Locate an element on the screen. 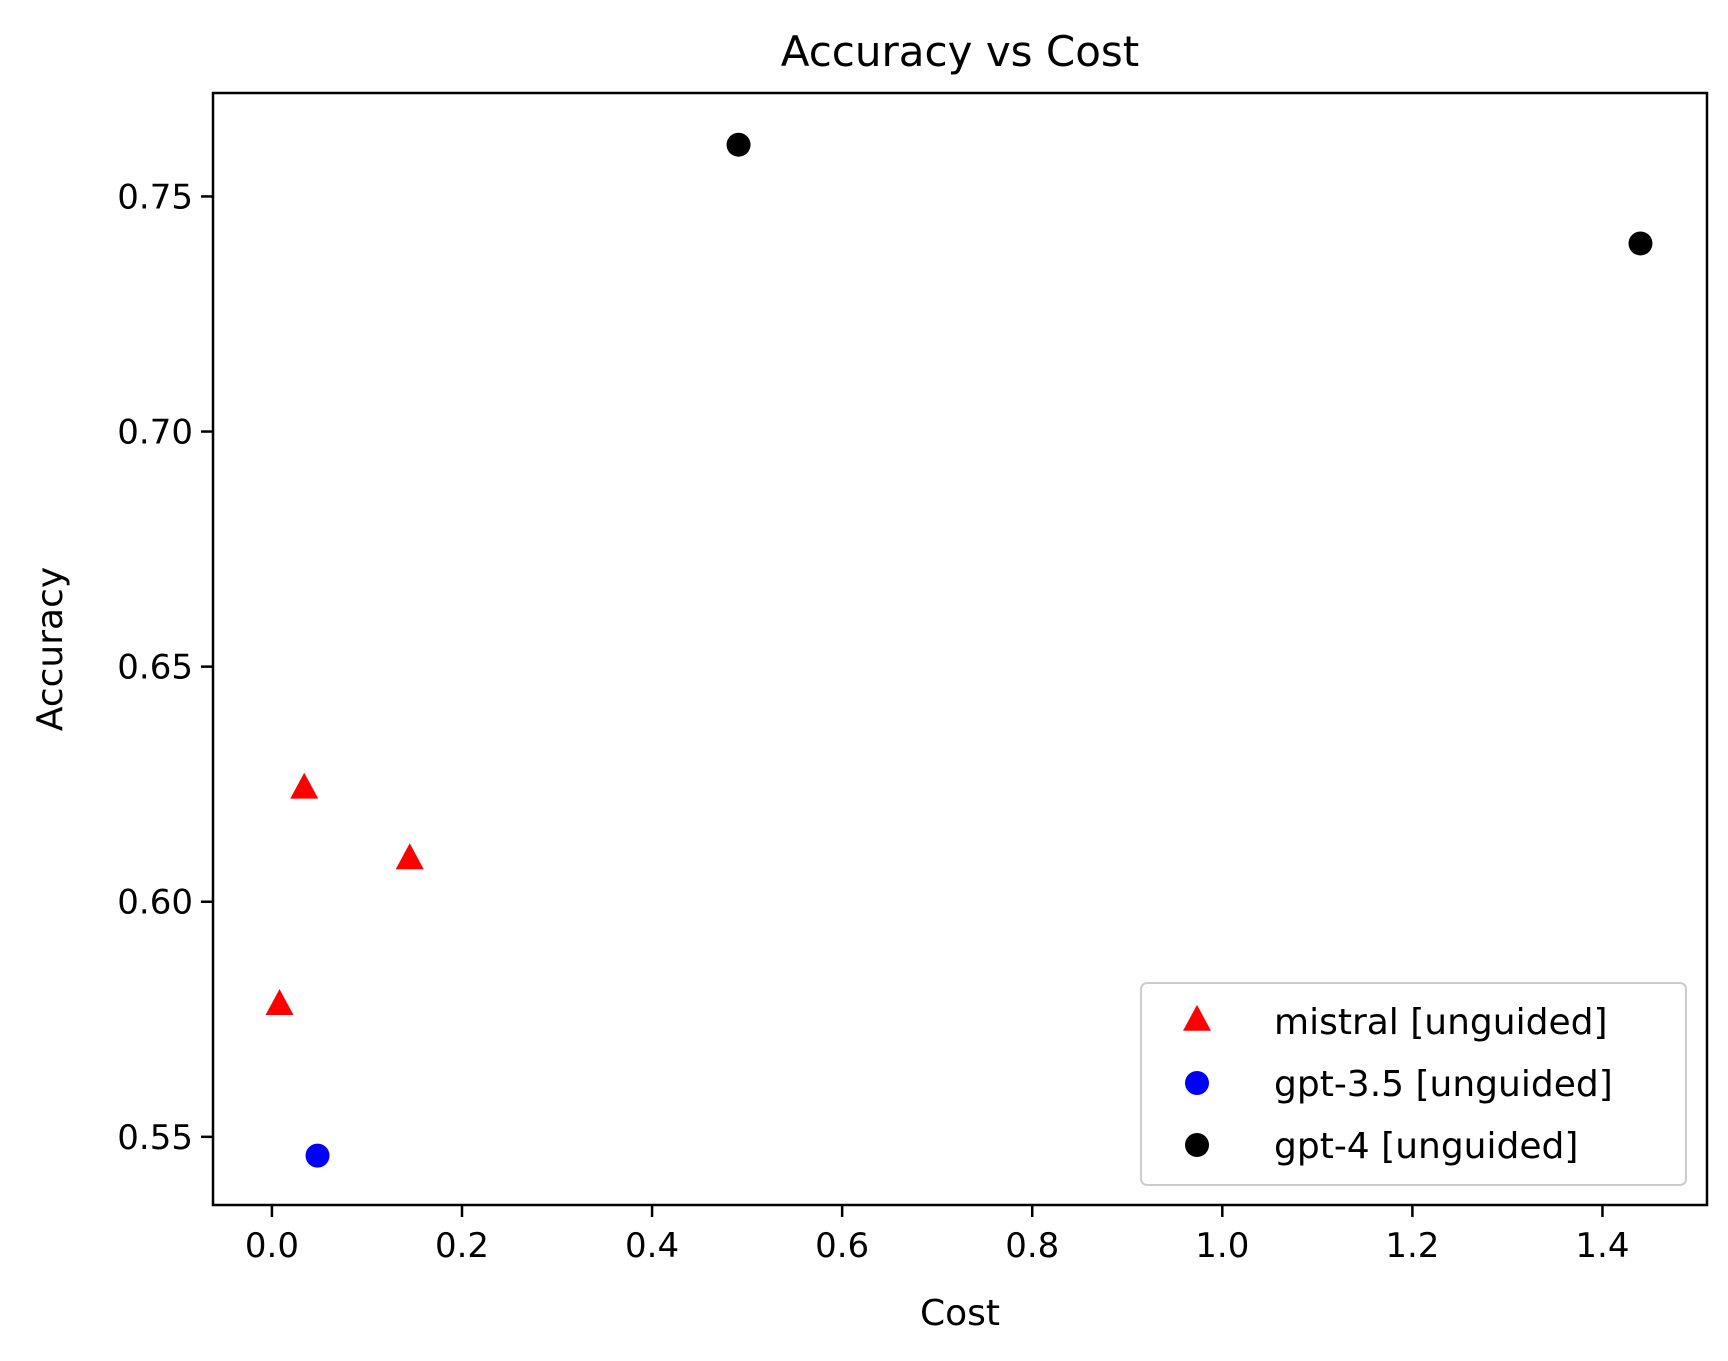 The width and height of the screenshot is (1728, 1361). chart-title: Accuracy vs Cost is located at coordinates (960, 51).